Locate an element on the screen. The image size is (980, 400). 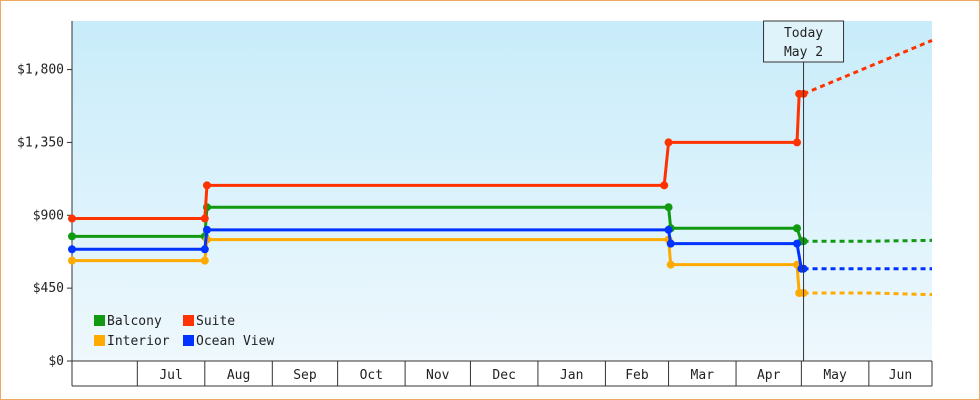
x-tick-label: Nov is located at coordinates (438, 375).